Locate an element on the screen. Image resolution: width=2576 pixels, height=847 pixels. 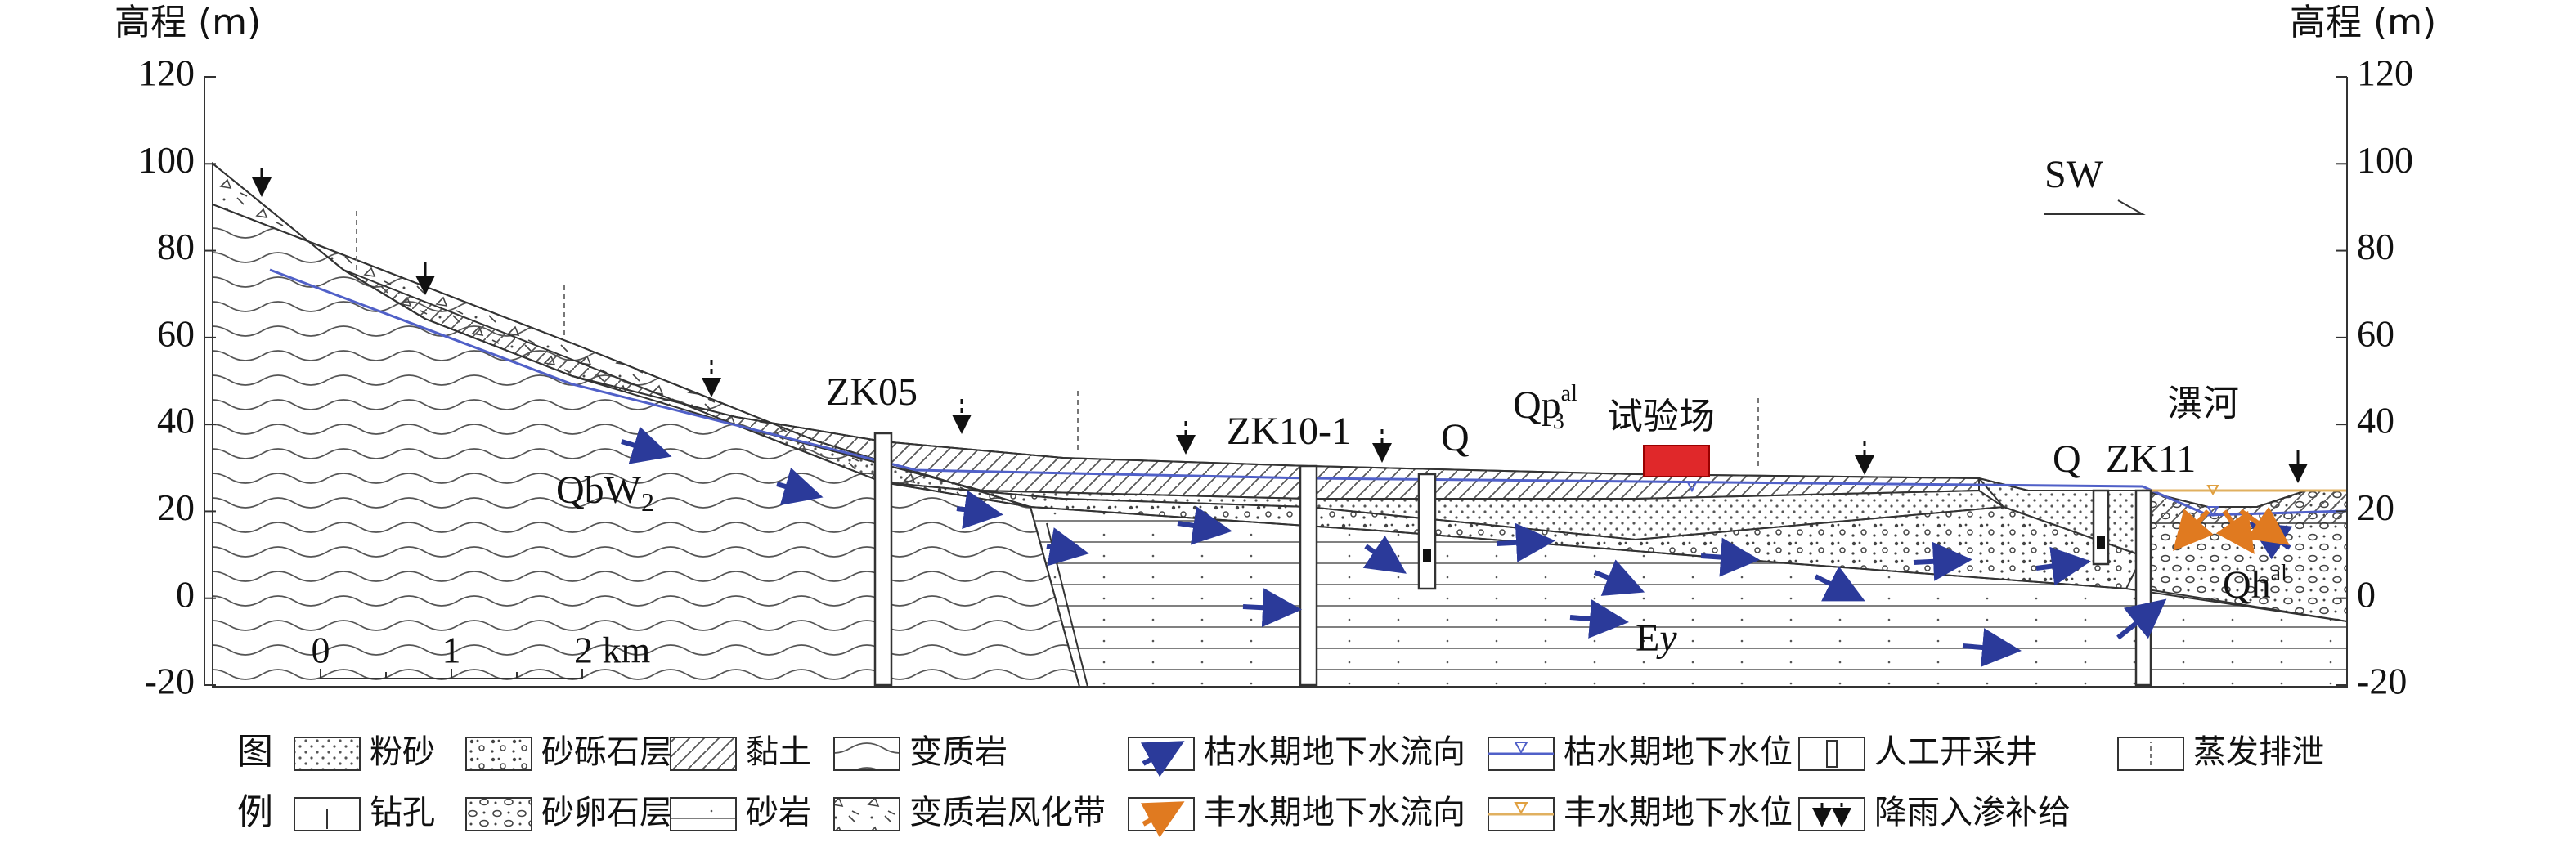
formation: Qhal is located at coordinates (2255, 584).